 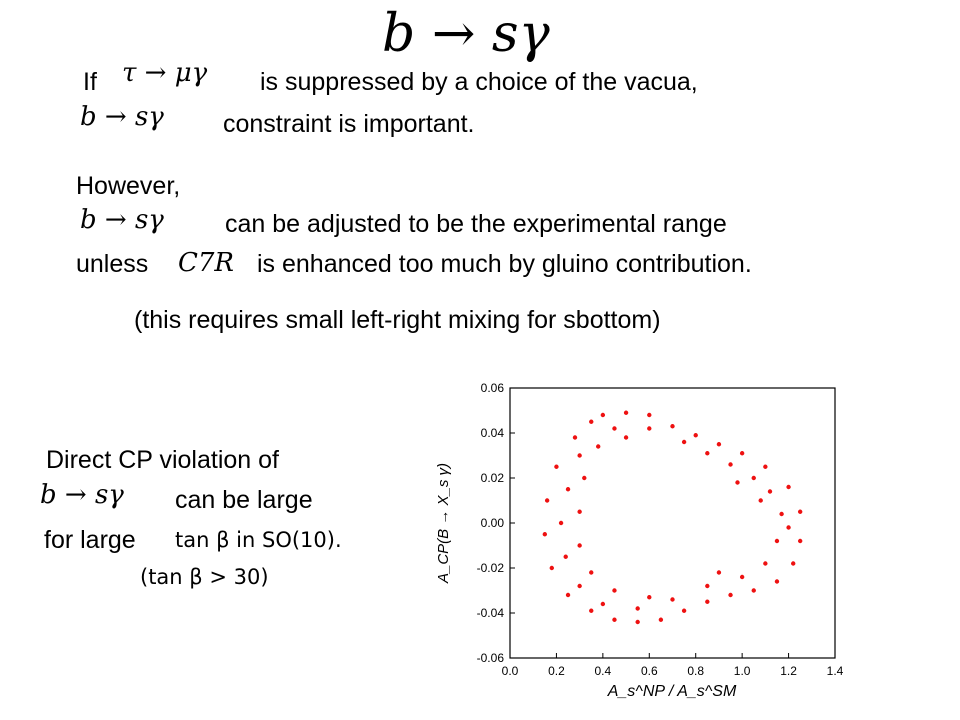 I want to click on y-tick-label-4: 0.02, so click(x=493, y=478).